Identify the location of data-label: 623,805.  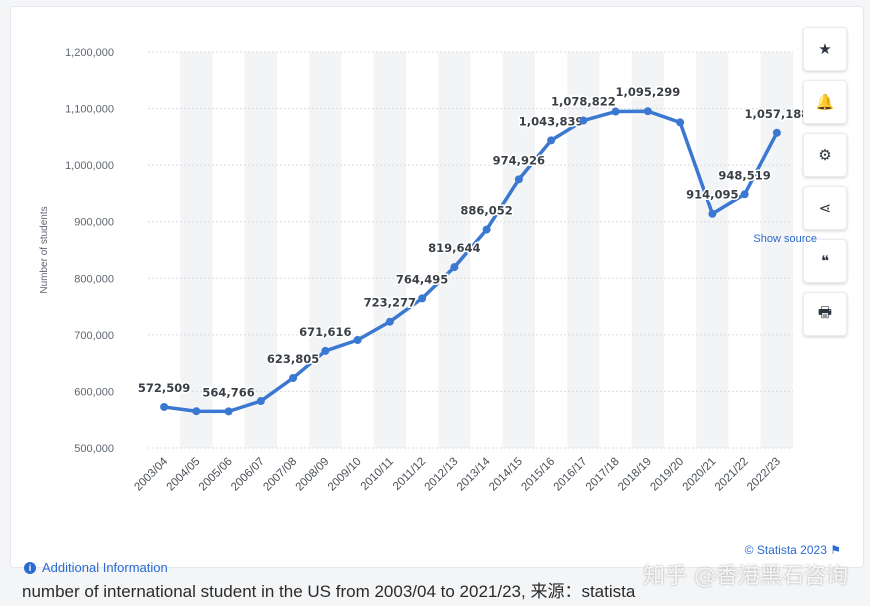
(293, 359).